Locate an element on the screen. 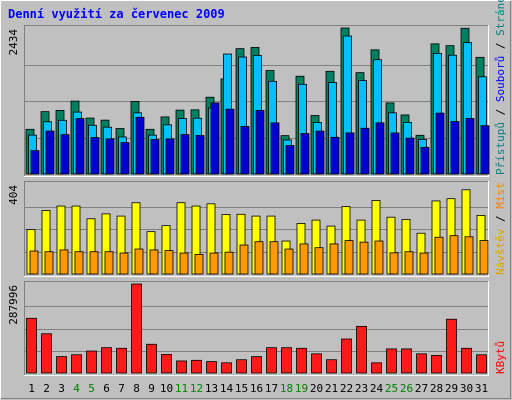  bar-volume-KBytů-day-31 is located at coordinates (481, 364).